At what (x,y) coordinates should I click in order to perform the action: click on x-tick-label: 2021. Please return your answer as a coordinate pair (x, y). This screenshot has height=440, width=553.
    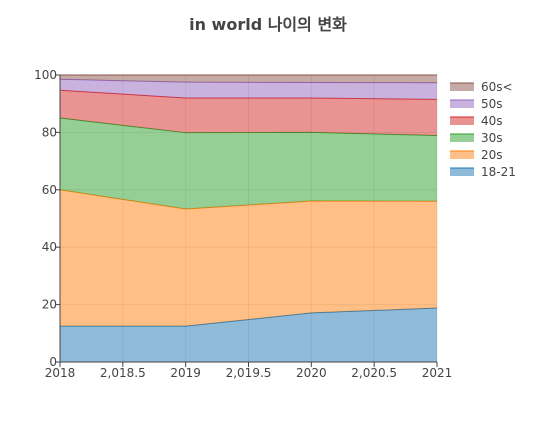
    Looking at the image, I should click on (437, 373).